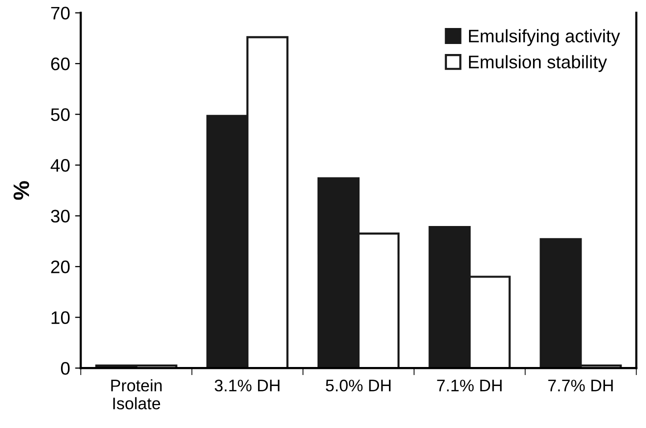 This screenshot has width=646, height=428. Describe the element at coordinates (60, 165) in the screenshot. I see `y-tick-label: 40` at that location.